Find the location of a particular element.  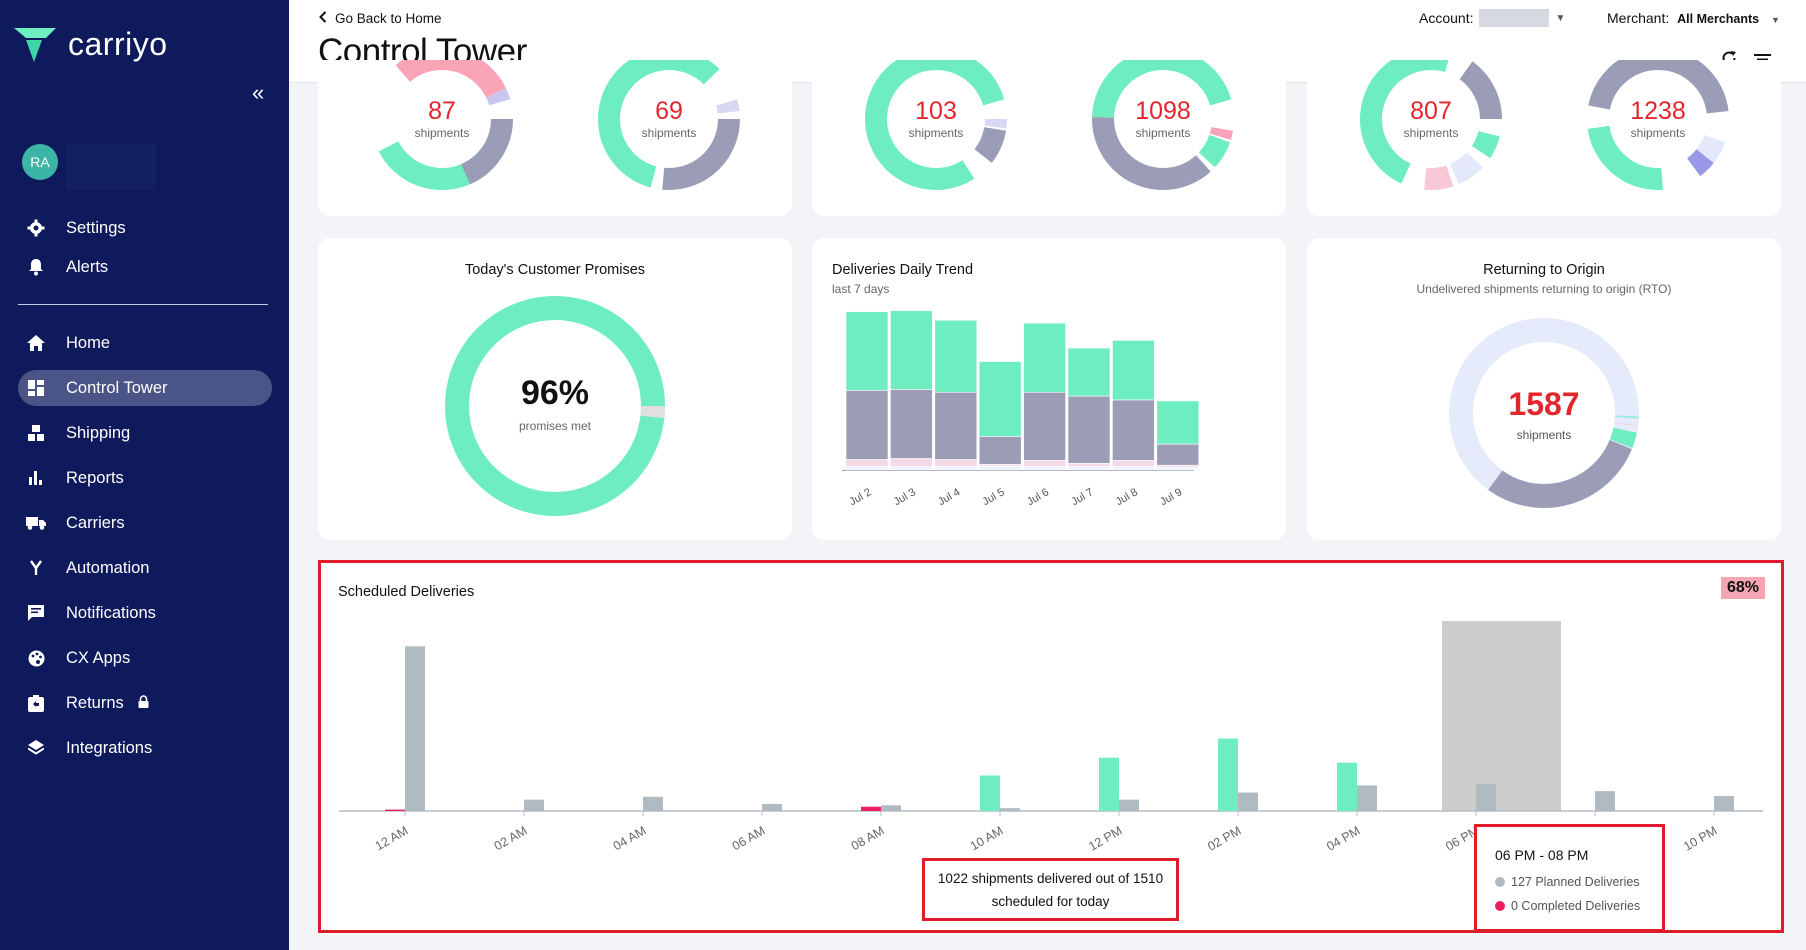

donut-value: 103 is located at coordinates (936, 111).